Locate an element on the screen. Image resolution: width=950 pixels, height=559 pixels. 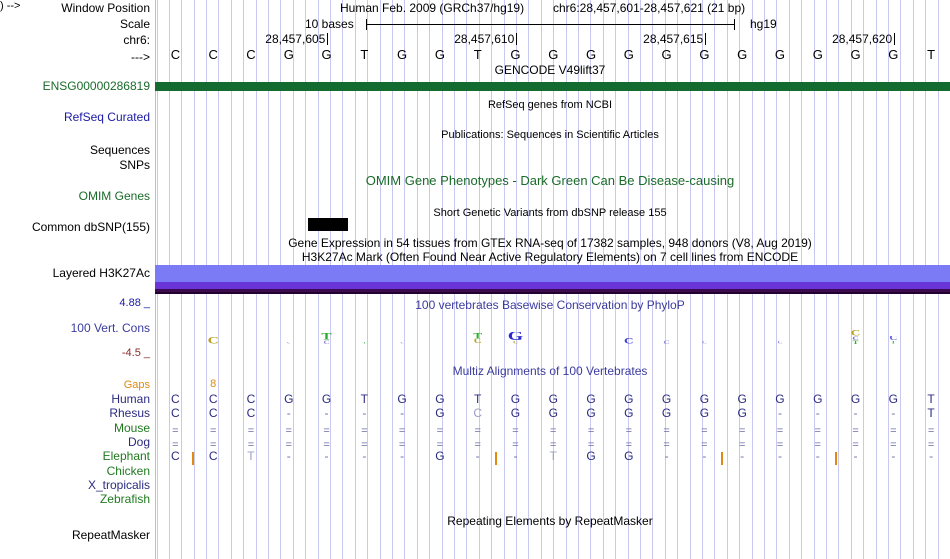
track-title-multiz: Multiz Alignments of 100 Vertebrates is located at coordinates (550, 371).